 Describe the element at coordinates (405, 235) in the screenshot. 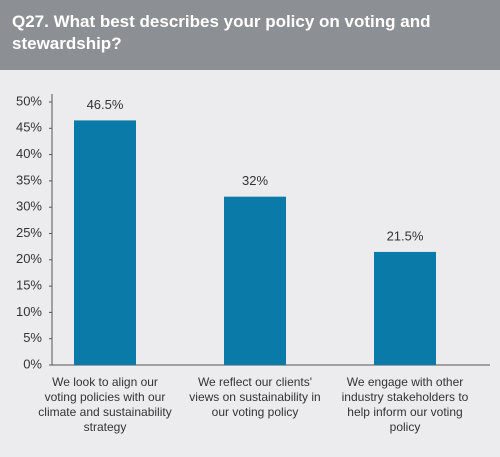

I see `value-label: 21.5%` at that location.